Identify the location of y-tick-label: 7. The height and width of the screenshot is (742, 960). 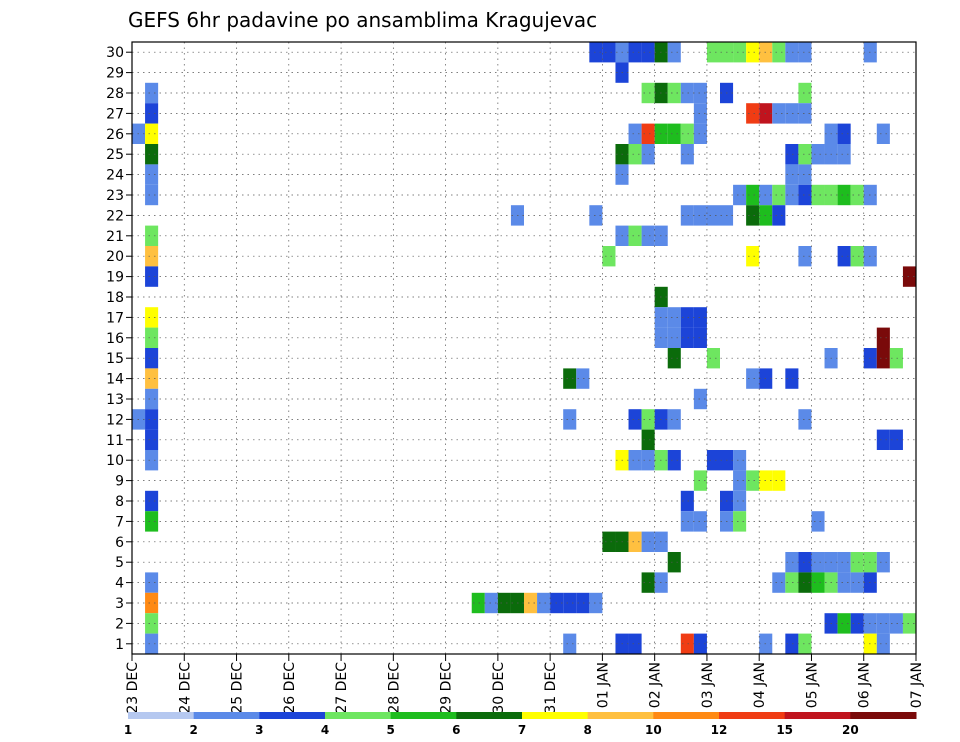
(119, 522).